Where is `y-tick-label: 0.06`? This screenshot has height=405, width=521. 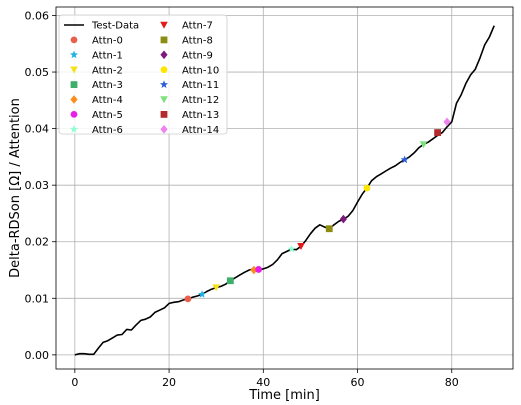 y-tick-label: 0.06 is located at coordinates (37, 15).